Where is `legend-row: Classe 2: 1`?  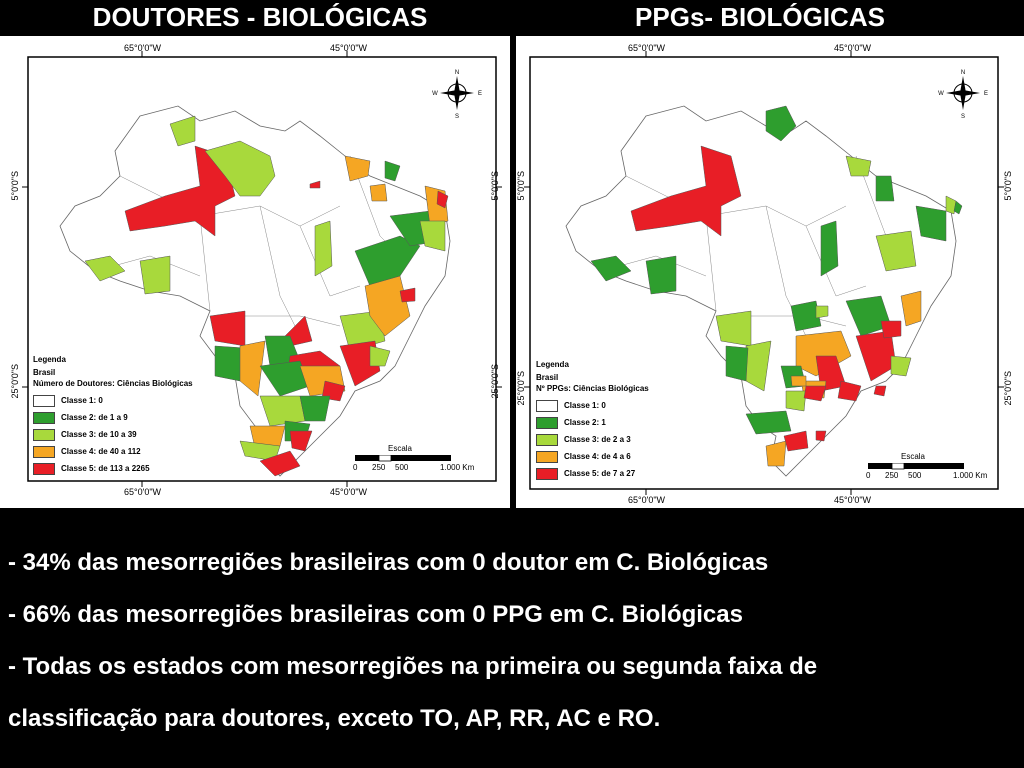
legend-row: Classe 2: 1 is located at coordinates (592, 422).